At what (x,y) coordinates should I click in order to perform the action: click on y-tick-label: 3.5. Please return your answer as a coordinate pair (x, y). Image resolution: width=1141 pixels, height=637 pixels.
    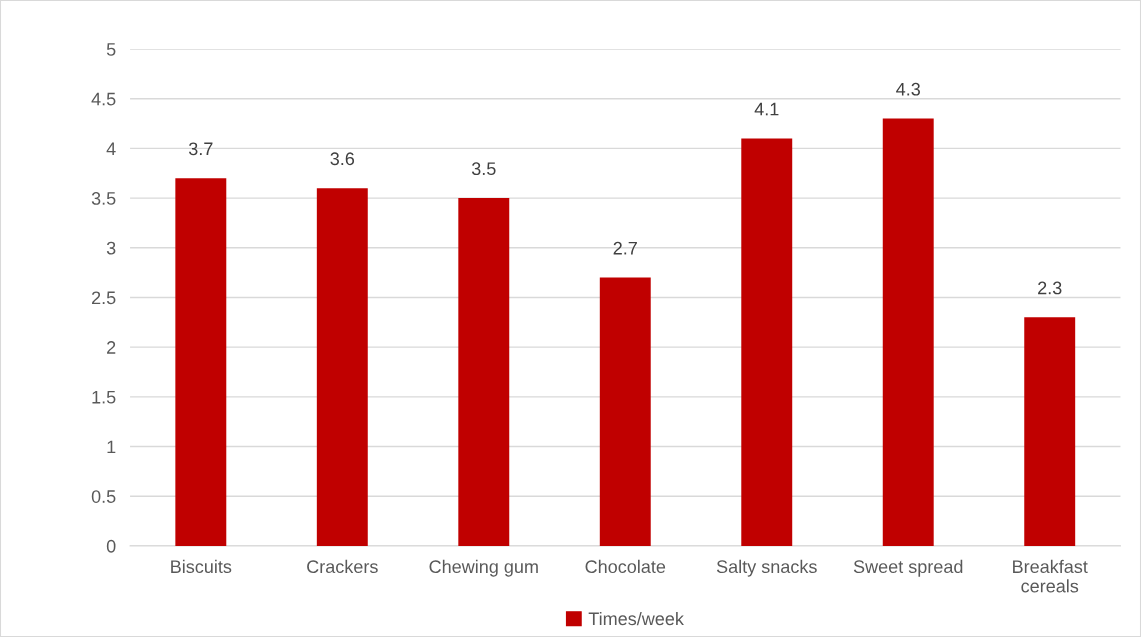
    Looking at the image, I should click on (103, 198).